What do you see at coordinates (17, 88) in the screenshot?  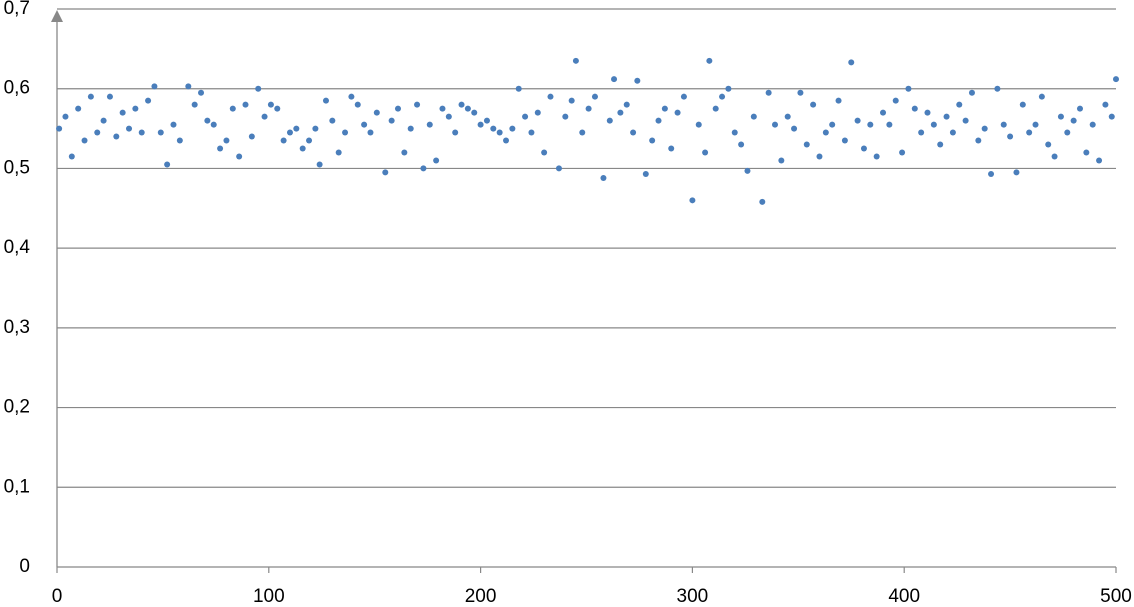 I see `y-tick-label: 0,6` at bounding box center [17, 88].